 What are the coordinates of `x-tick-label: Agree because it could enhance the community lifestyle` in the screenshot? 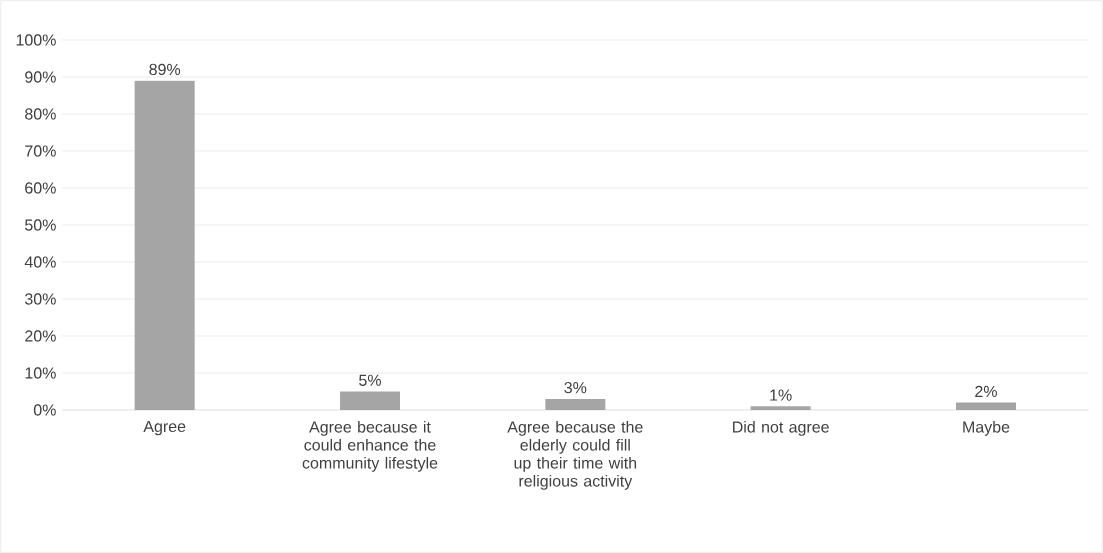 It's located at (370, 446).